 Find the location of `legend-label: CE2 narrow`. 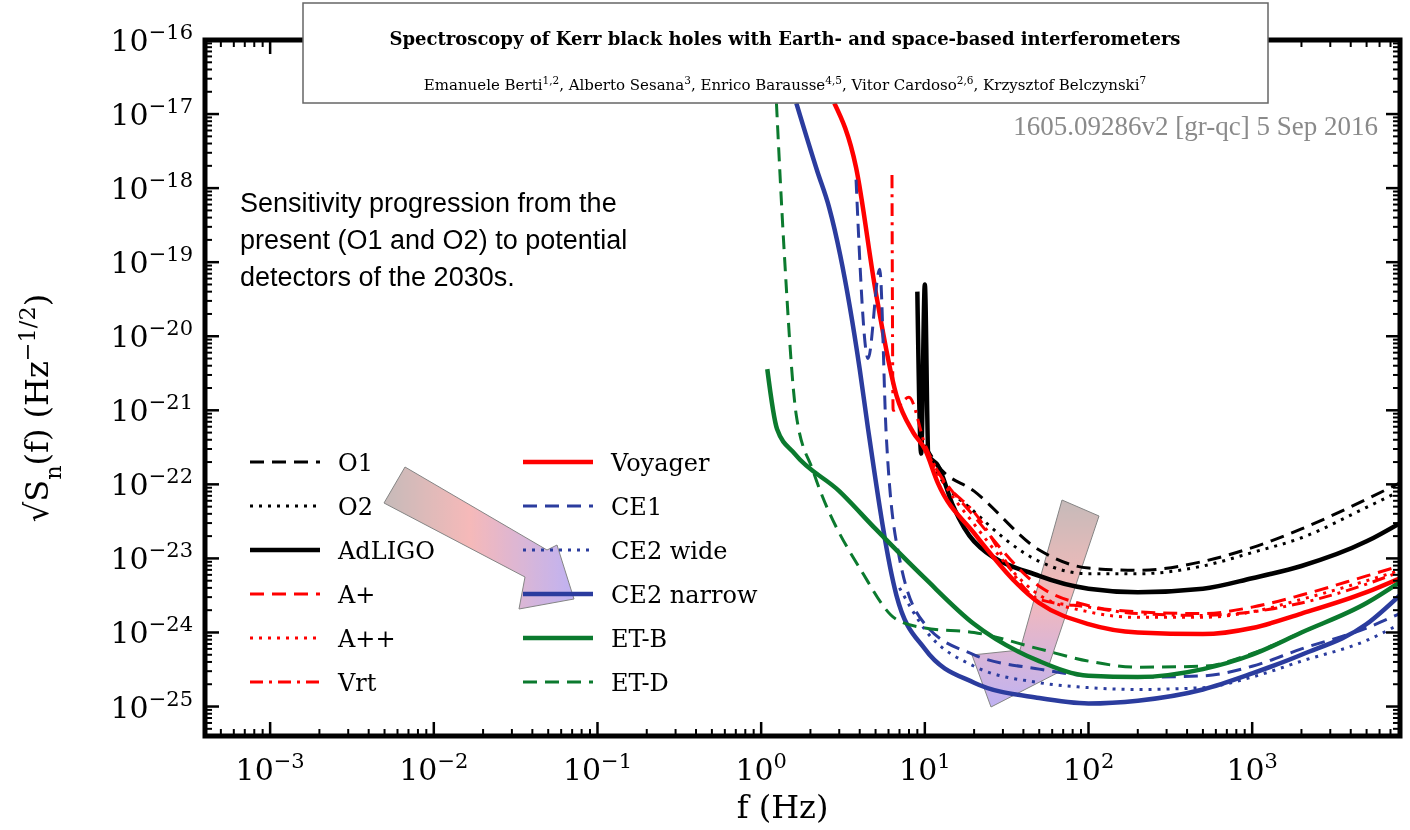

legend-label: CE2 narrow is located at coordinates (684, 595).